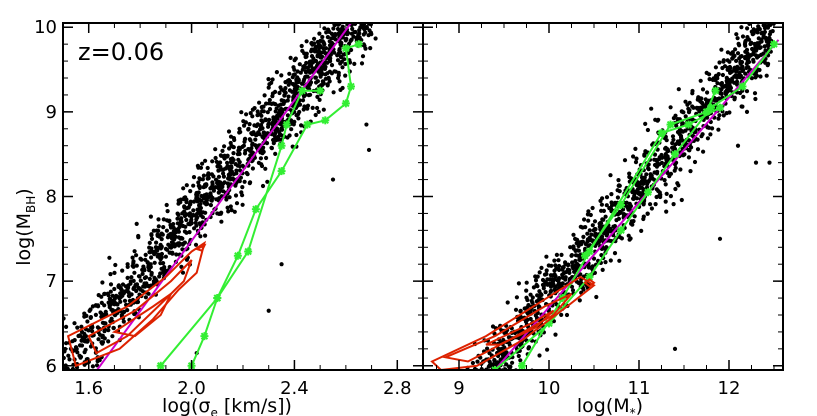  Describe the element at coordinates (639, 405) in the screenshot. I see `x-axis-label-right-close: )` at that location.